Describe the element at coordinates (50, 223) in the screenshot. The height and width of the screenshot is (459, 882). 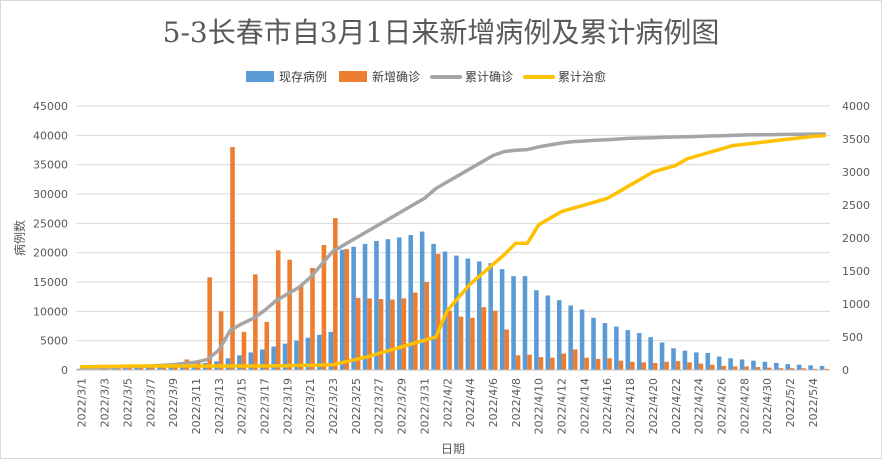
I see `y-tick-label: 25000` at that location.